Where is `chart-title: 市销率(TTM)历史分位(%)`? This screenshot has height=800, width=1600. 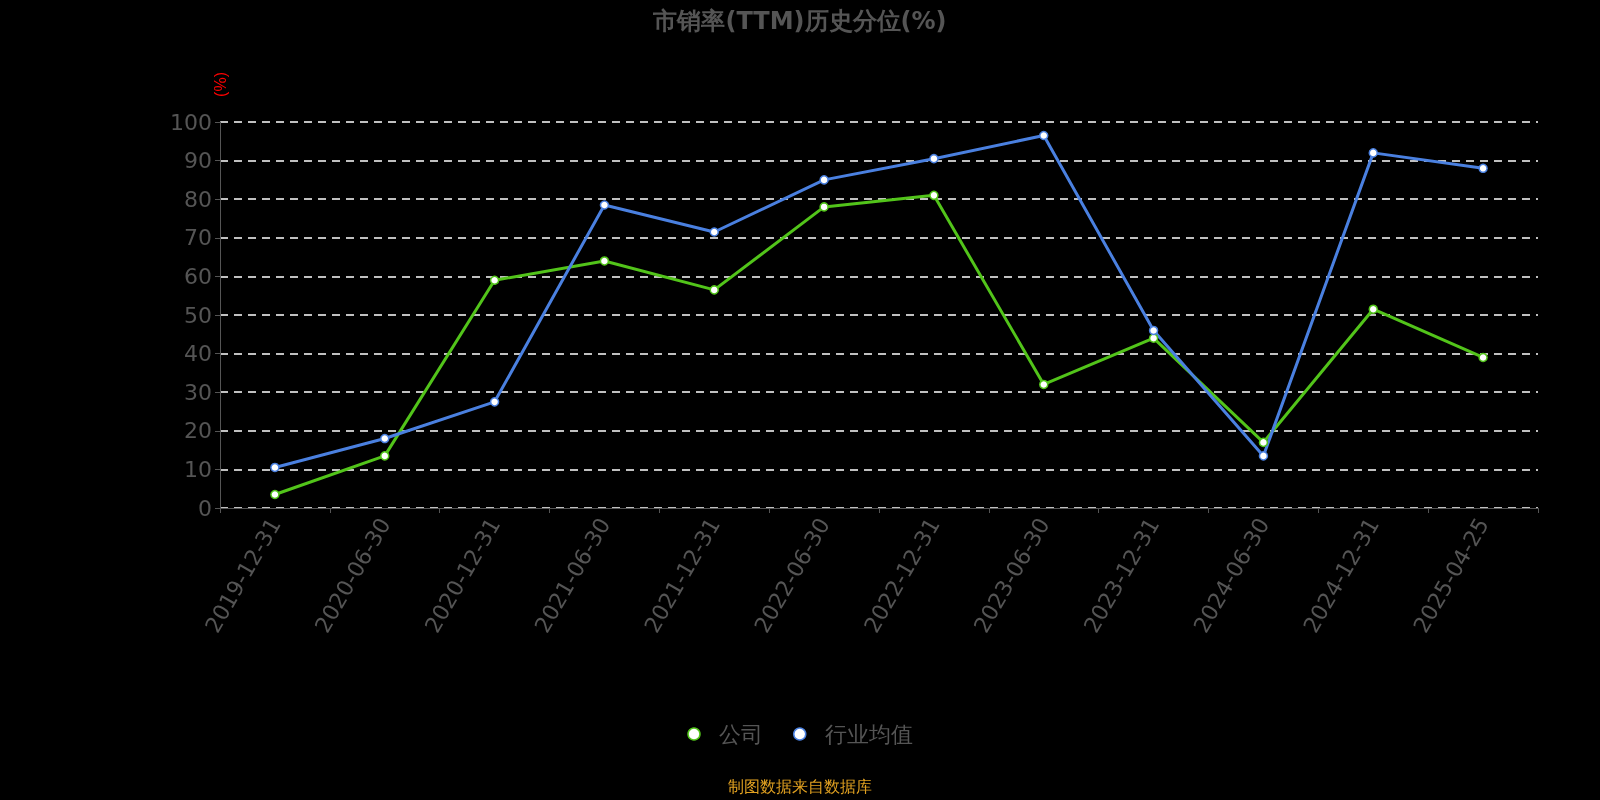
chart-title: 市销率(TTM)历史分位(%) is located at coordinates (799, 21).